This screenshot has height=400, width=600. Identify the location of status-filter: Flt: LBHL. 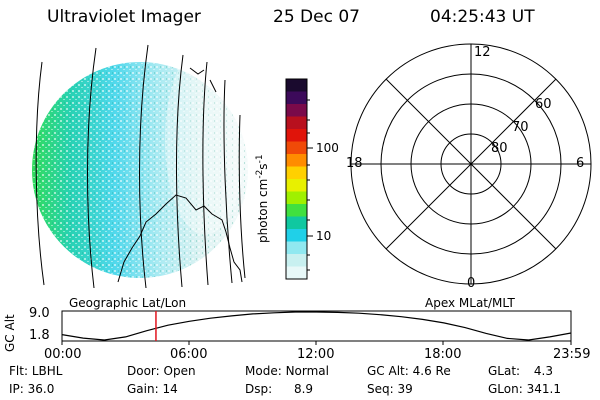
(36, 371).